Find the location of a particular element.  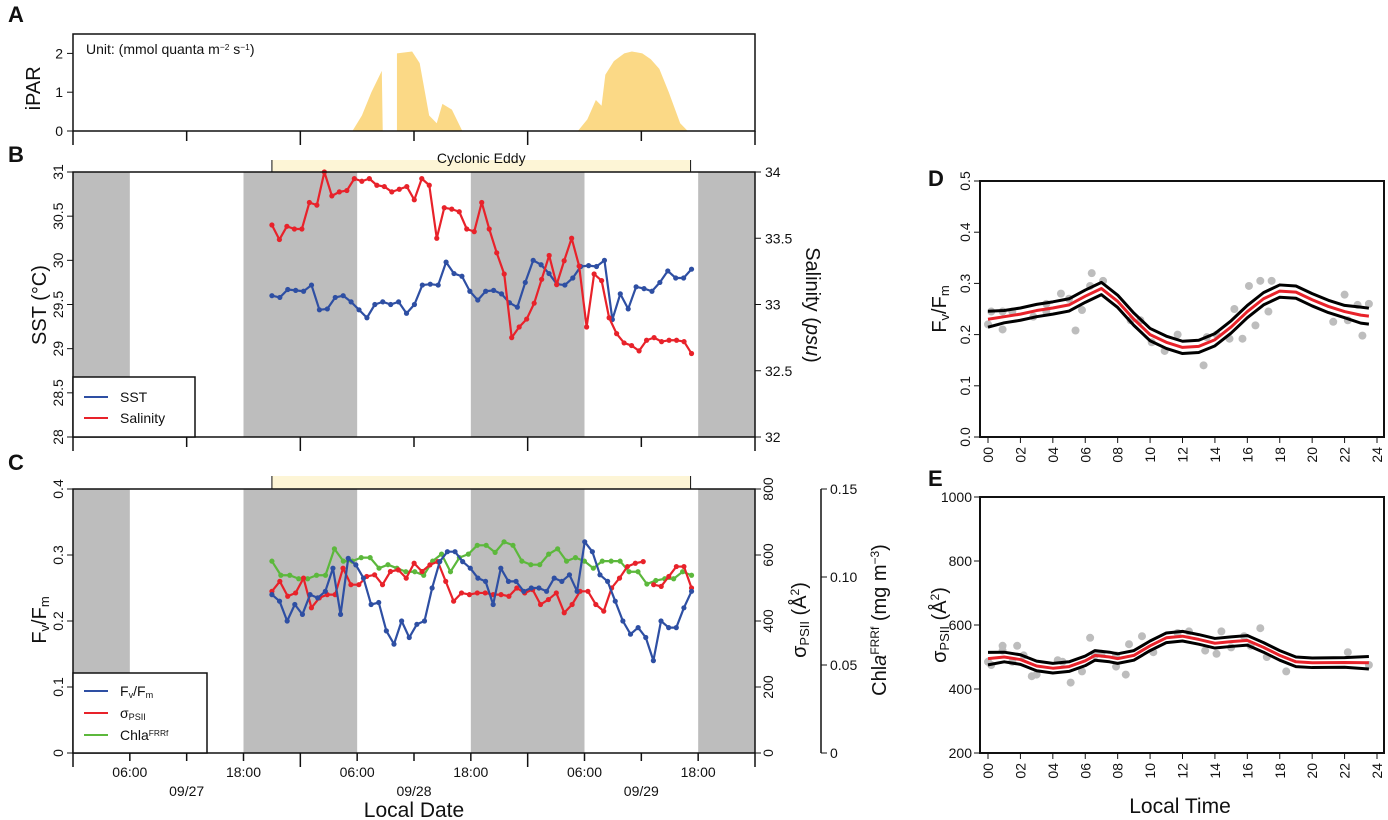

y-tick-label: 28 is located at coordinates (58, 437).